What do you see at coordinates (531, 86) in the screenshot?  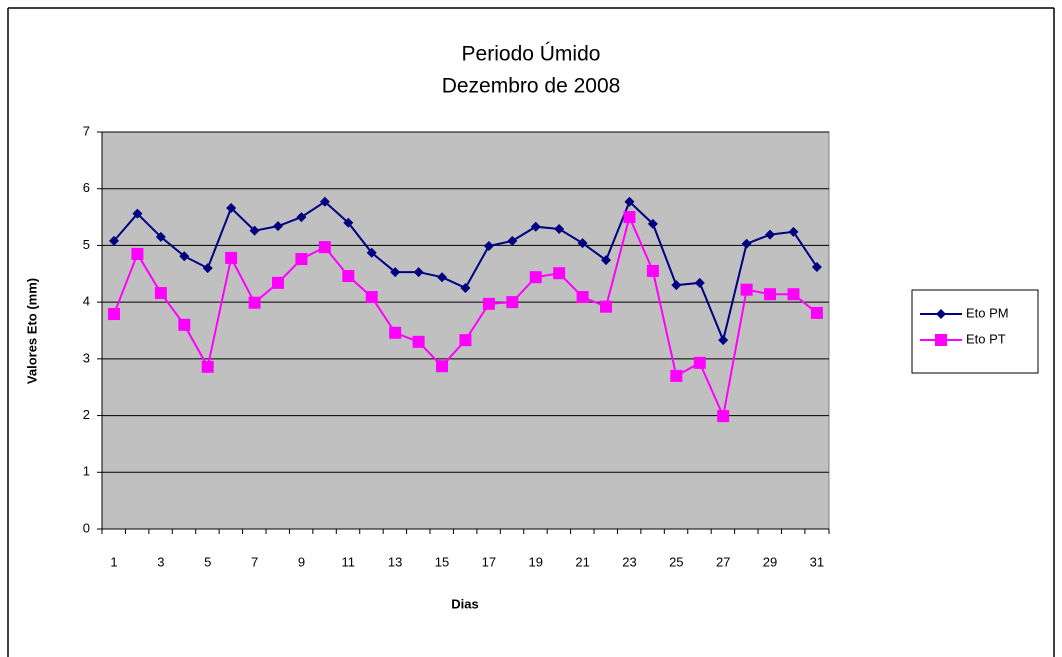 I see `chart-subtitle: Dezembro de 2008` at bounding box center [531, 86].